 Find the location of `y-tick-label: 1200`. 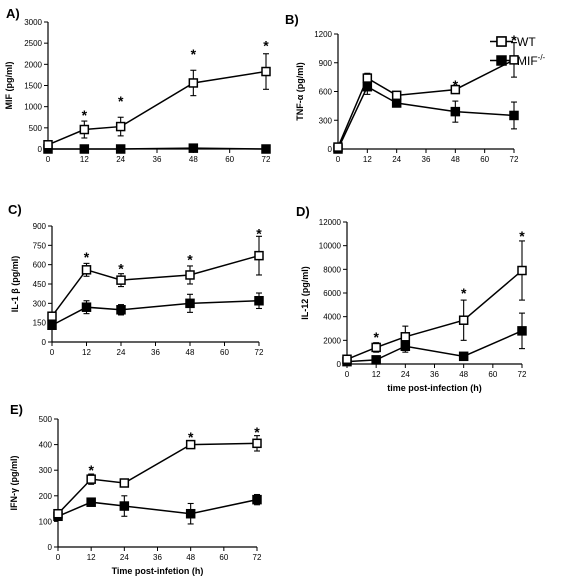

y-tick-label: 1200 is located at coordinates (323, 34).